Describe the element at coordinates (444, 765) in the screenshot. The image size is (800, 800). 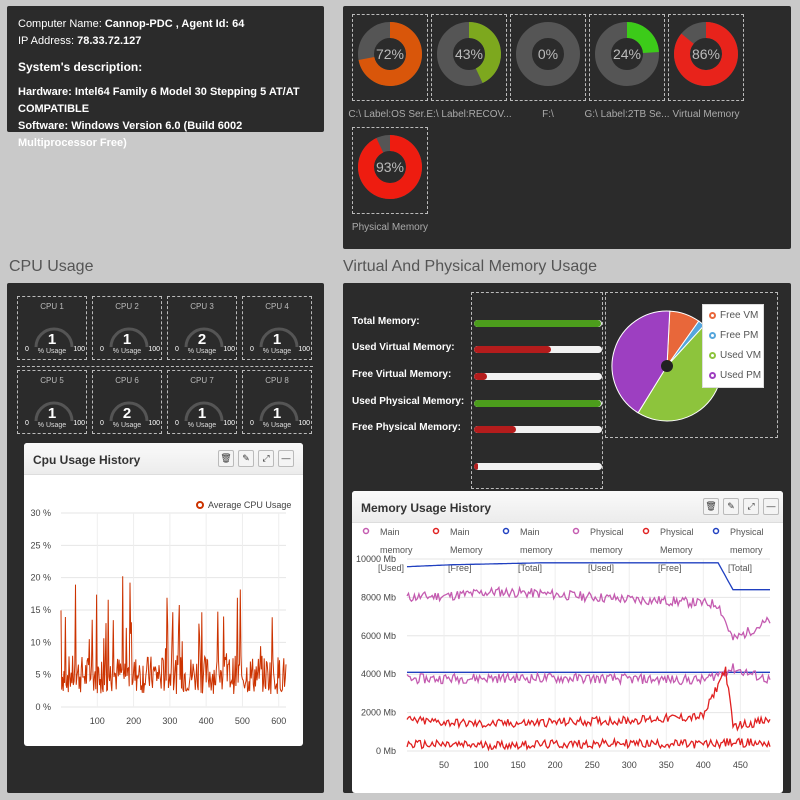
I see `x-tick-label: 50` at that location.